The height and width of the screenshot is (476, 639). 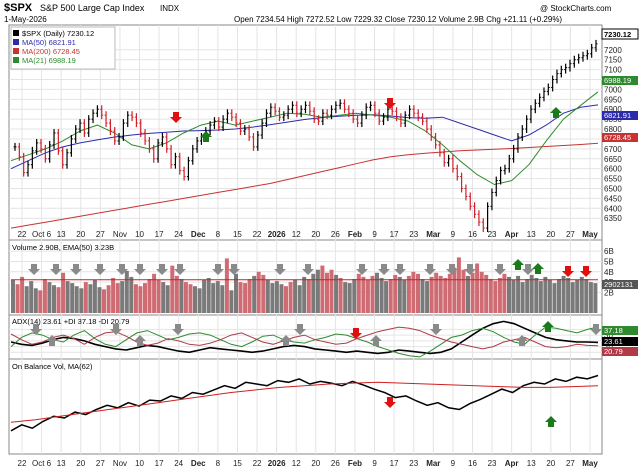 What do you see at coordinates (613, 60) in the screenshot?
I see `price-y-tick: 7150` at bounding box center [613, 60].